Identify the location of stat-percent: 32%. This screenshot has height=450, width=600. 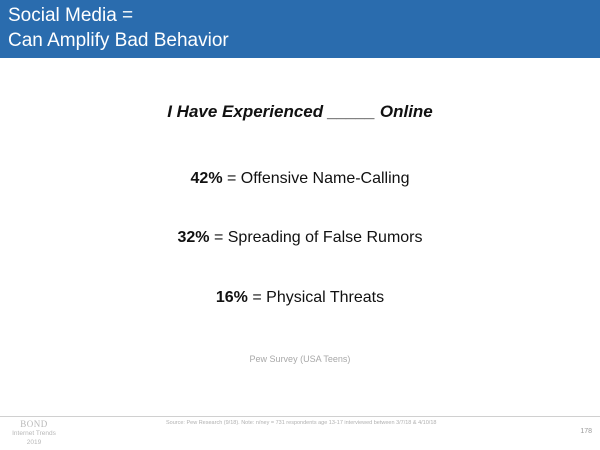
(193, 237).